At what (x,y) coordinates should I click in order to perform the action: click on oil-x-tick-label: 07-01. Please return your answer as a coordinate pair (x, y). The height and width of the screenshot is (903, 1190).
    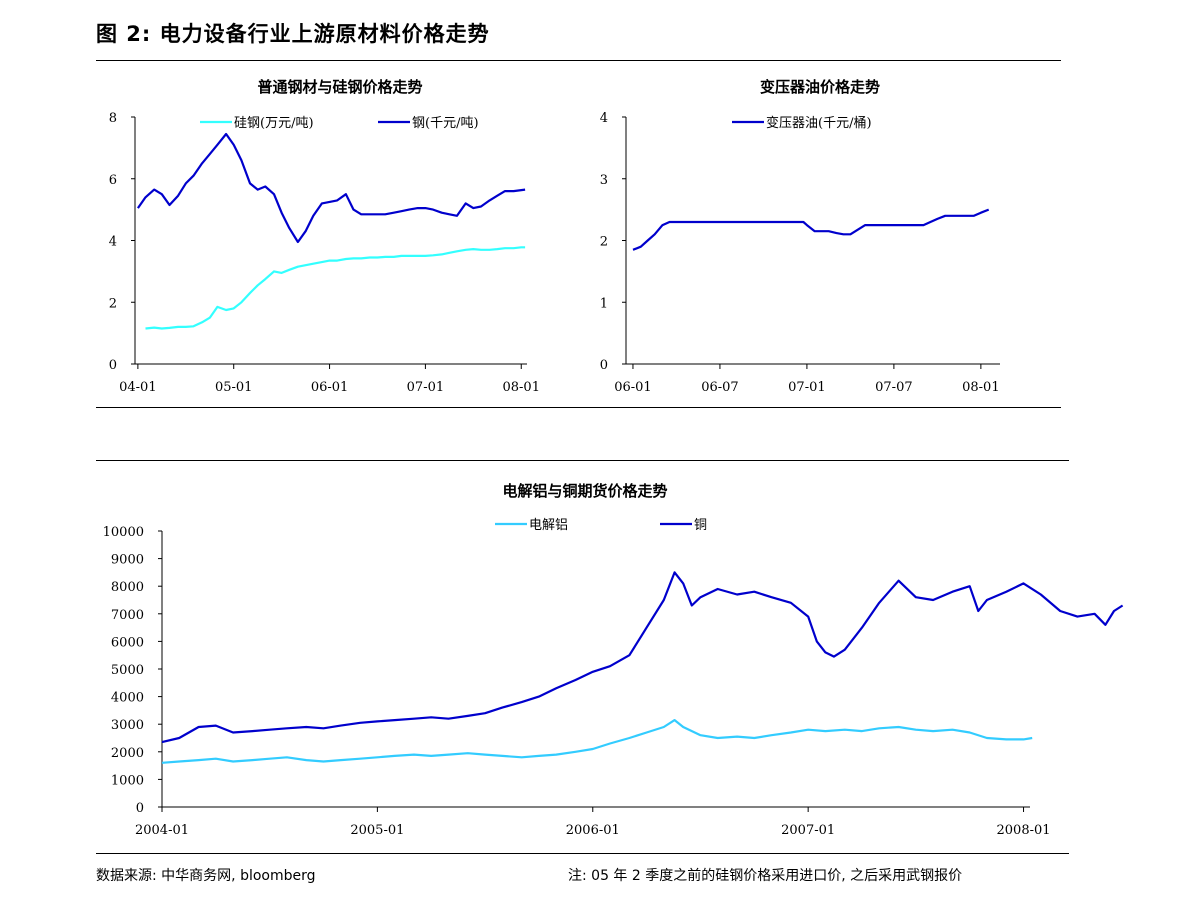
    Looking at the image, I should click on (806, 387).